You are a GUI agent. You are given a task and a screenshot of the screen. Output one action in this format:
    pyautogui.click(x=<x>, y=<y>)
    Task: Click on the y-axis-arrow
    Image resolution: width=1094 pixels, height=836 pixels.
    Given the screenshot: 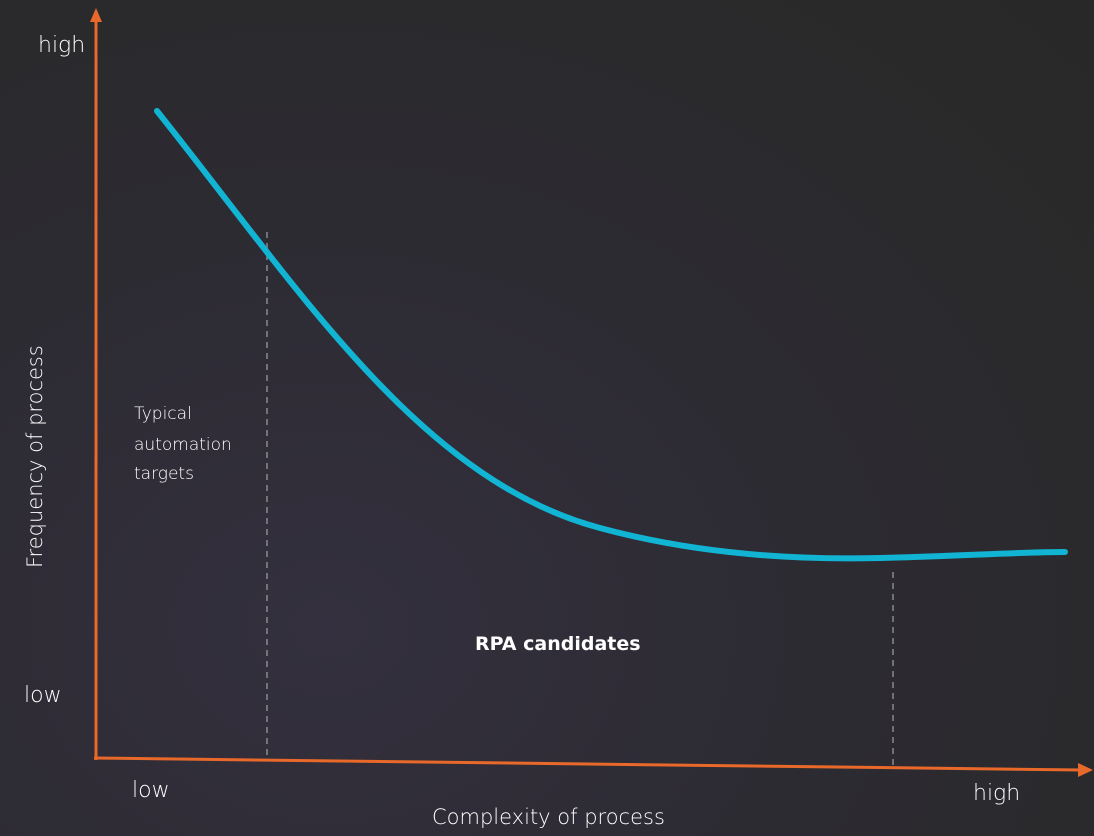 What is the action you would take?
    pyautogui.click(x=96, y=15)
    